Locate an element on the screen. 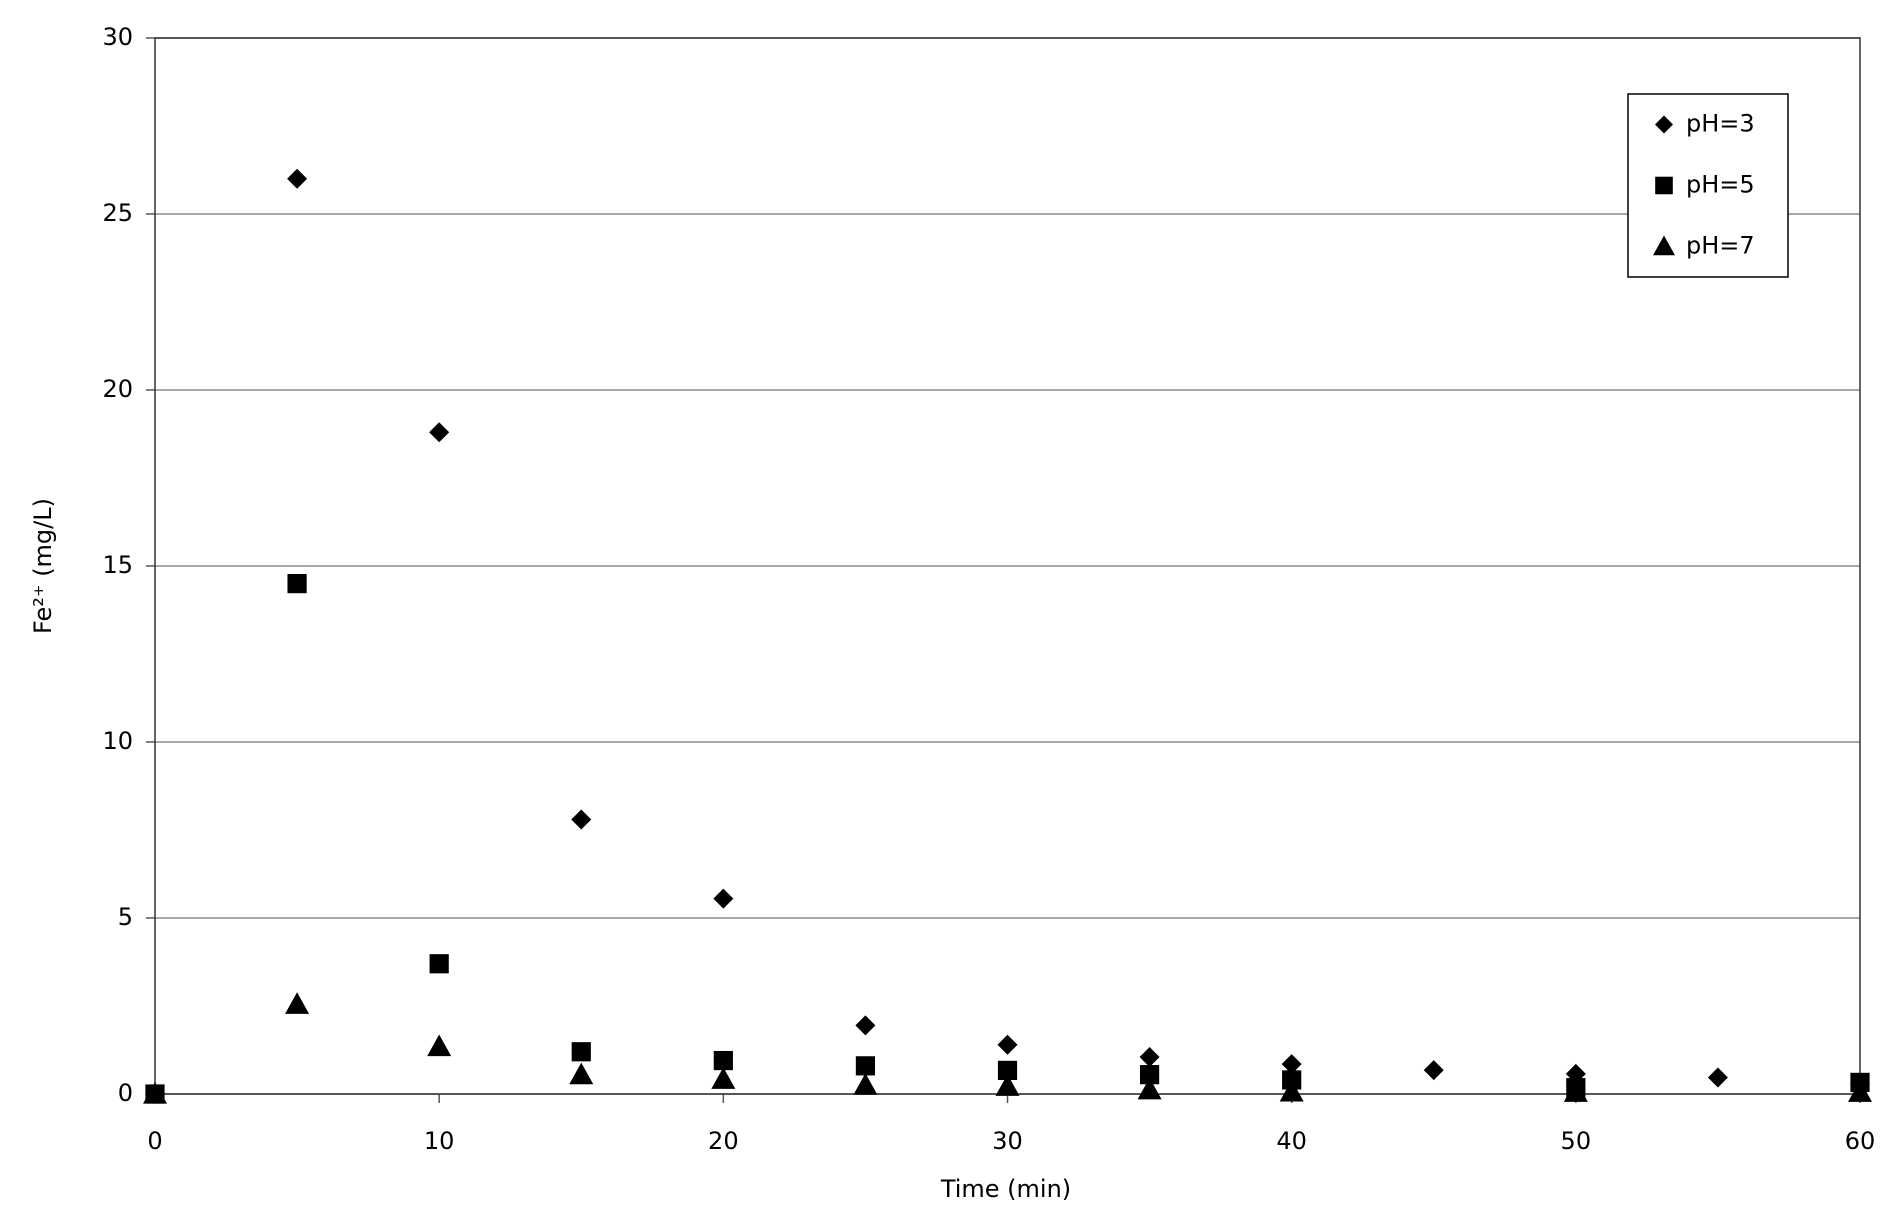 This screenshot has width=1890, height=1230. y-tick-label: 5 is located at coordinates (125, 917).